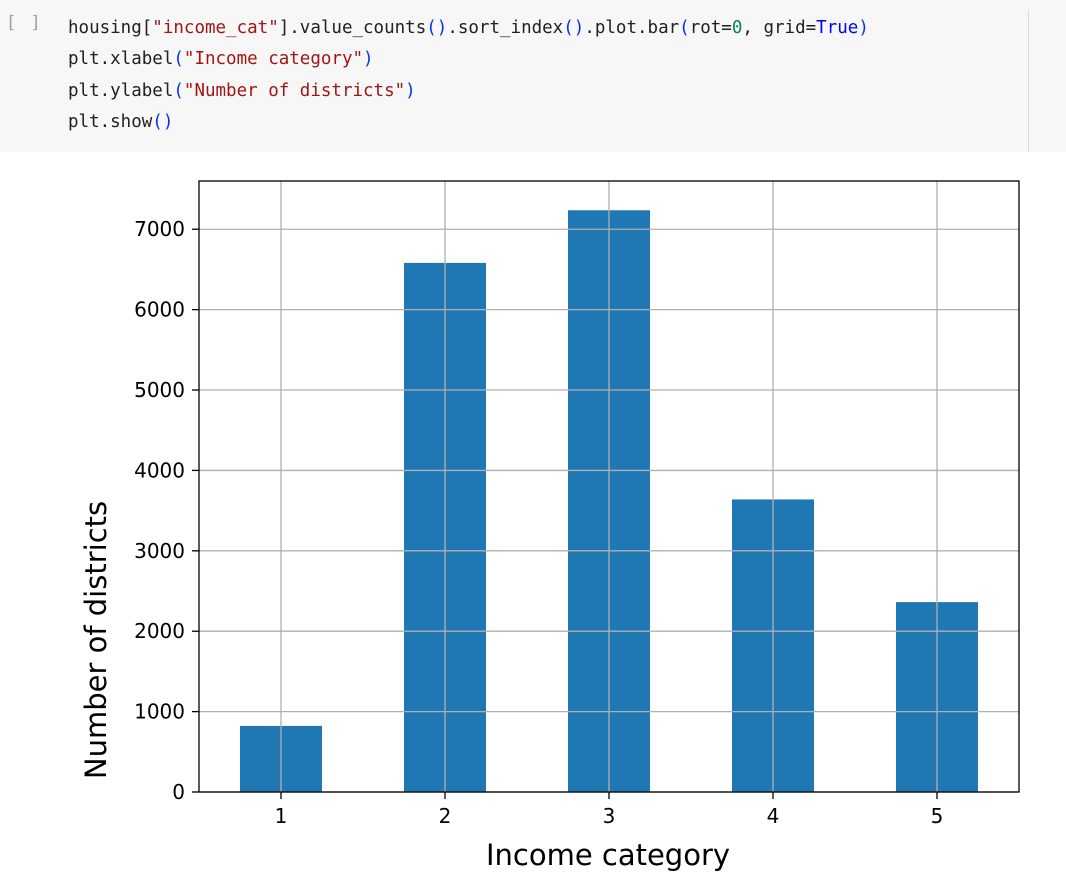  What do you see at coordinates (281, 816) in the screenshot?
I see `x-tick-label: 1` at bounding box center [281, 816].